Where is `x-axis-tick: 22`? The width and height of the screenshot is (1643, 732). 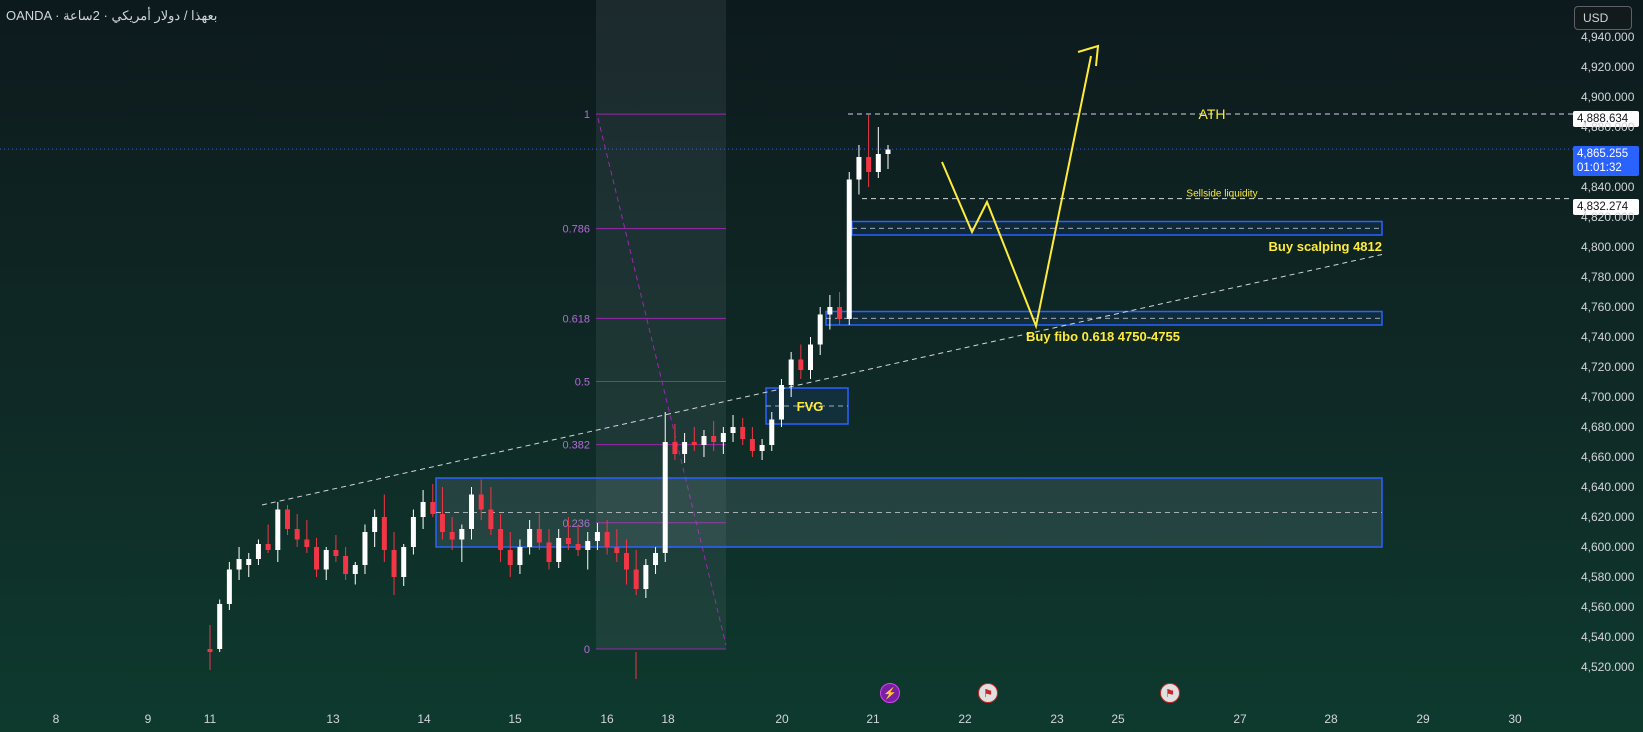
x-axis-tick: 22 is located at coordinates (965, 719).